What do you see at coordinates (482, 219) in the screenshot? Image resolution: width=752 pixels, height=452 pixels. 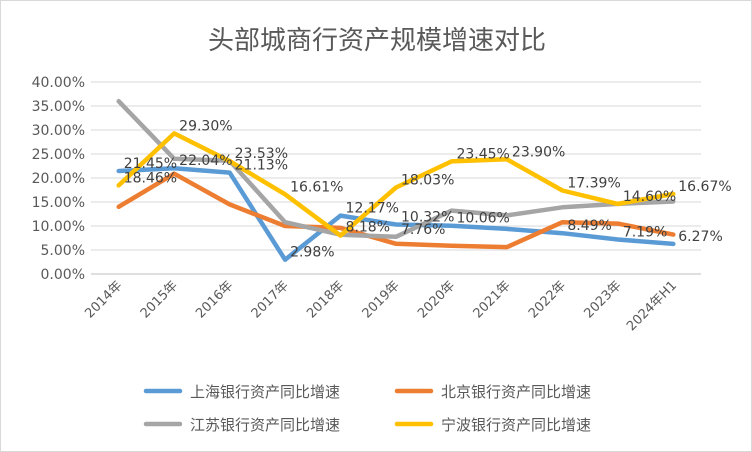 I see `data-label: 10.06%` at bounding box center [482, 219].